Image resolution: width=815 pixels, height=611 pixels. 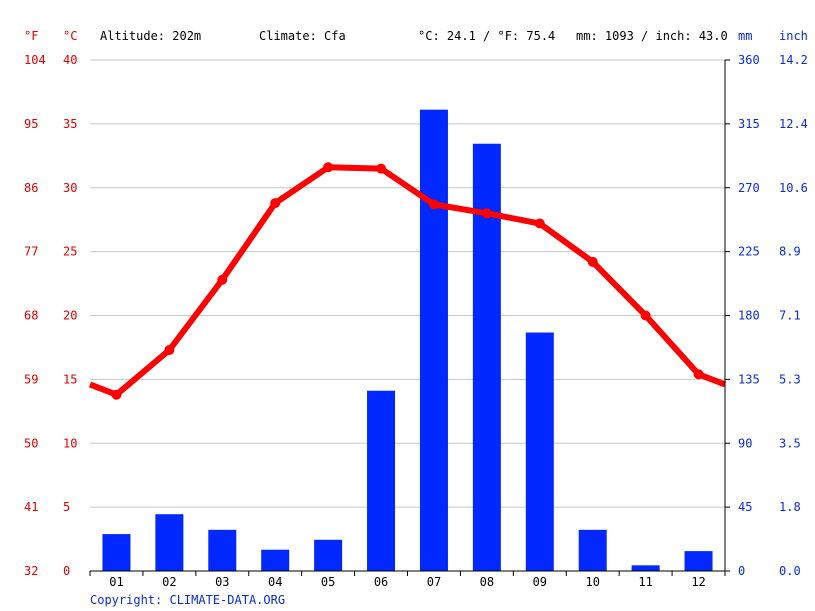 I want to click on tick-label-celsius: 15, so click(x=70, y=379).